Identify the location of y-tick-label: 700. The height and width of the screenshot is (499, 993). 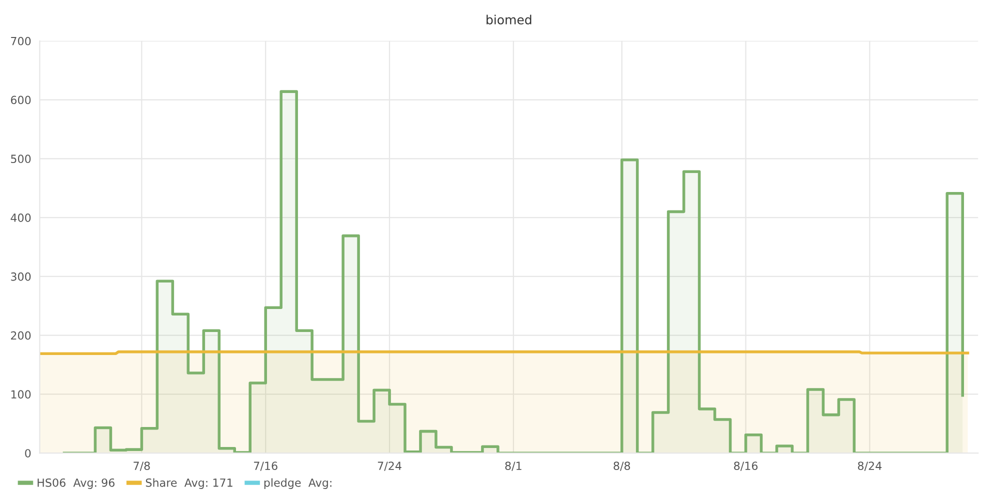
(21, 41).